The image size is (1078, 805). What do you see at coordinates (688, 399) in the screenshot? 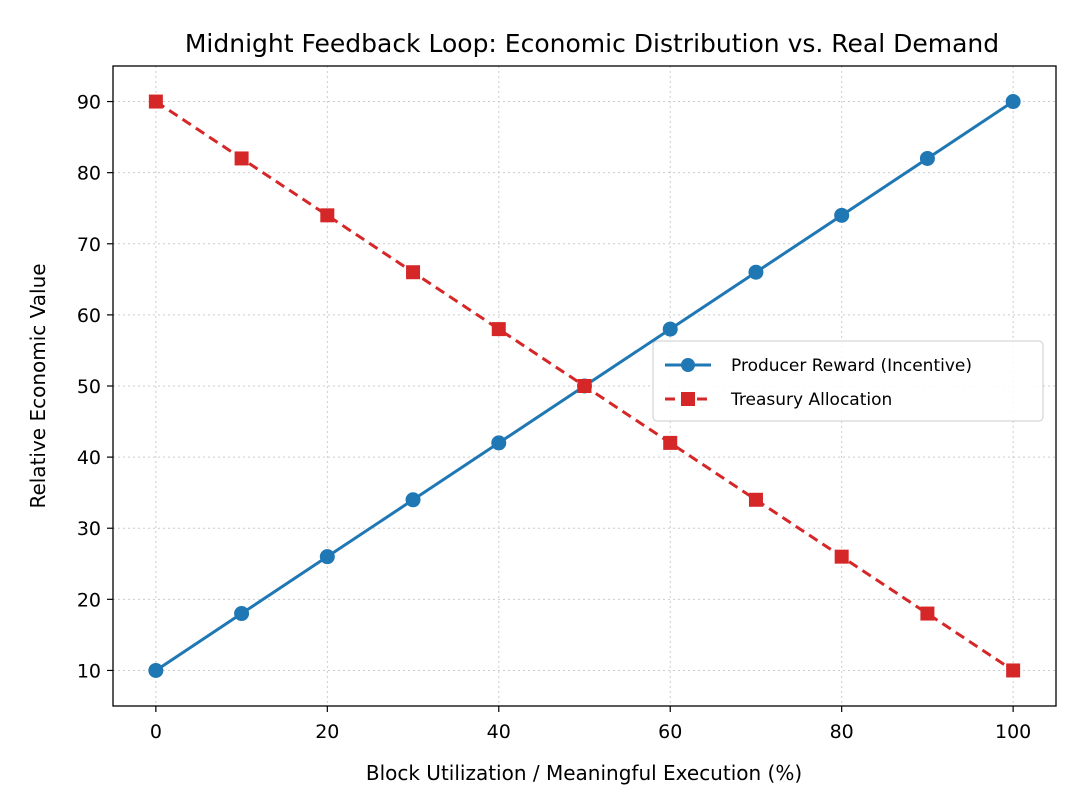
I see `legend-marker-treasury-allocation` at bounding box center [688, 399].